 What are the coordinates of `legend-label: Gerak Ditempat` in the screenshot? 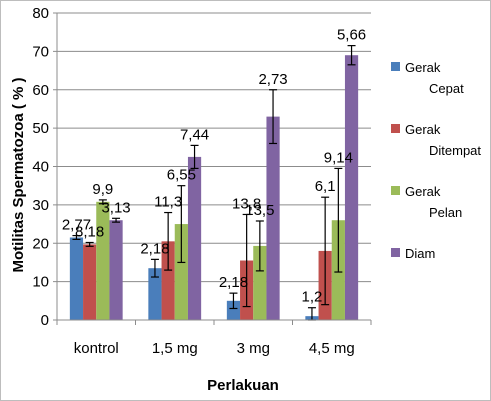 It's located at (443, 140).